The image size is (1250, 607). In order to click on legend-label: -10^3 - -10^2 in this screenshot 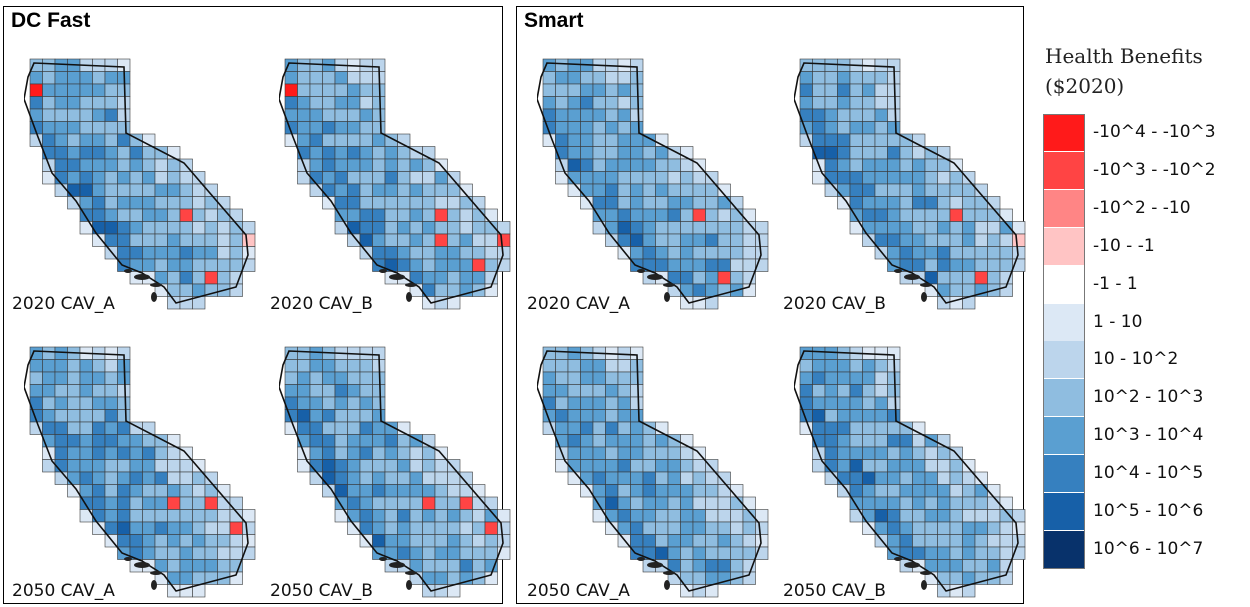, I will do `click(1154, 169)`.